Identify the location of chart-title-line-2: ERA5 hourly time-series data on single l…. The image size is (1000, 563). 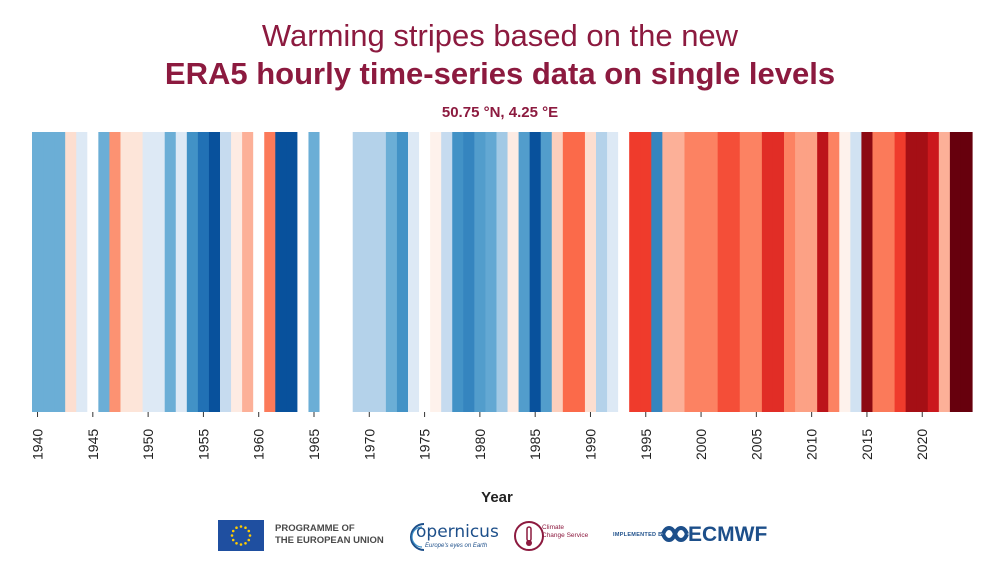
(500, 73).